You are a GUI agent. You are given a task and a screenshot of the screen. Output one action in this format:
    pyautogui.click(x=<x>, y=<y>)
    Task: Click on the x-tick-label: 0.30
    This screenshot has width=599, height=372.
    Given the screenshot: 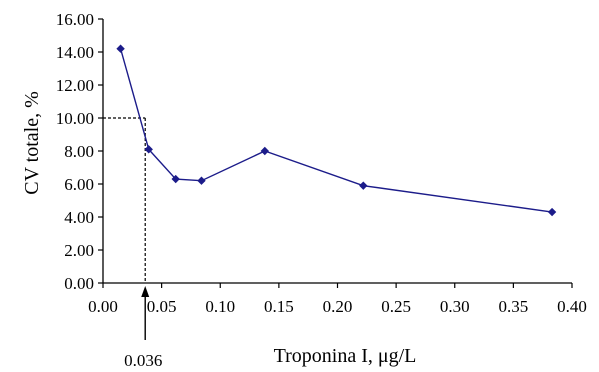 What is the action you would take?
    pyautogui.click(x=455, y=306)
    